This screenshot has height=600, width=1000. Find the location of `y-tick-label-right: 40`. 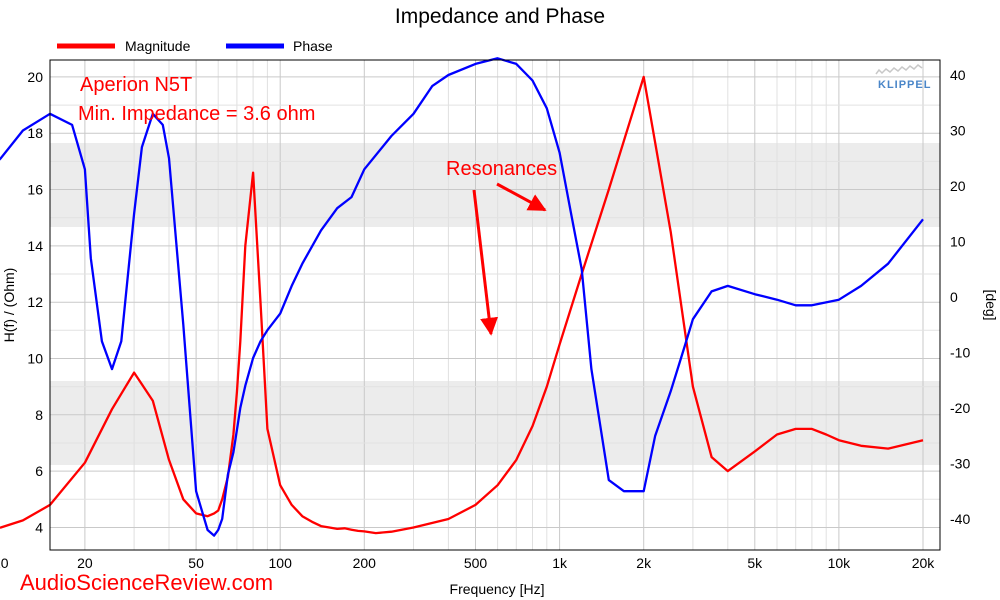

y-tick-label-right: 40 is located at coordinates (958, 75).